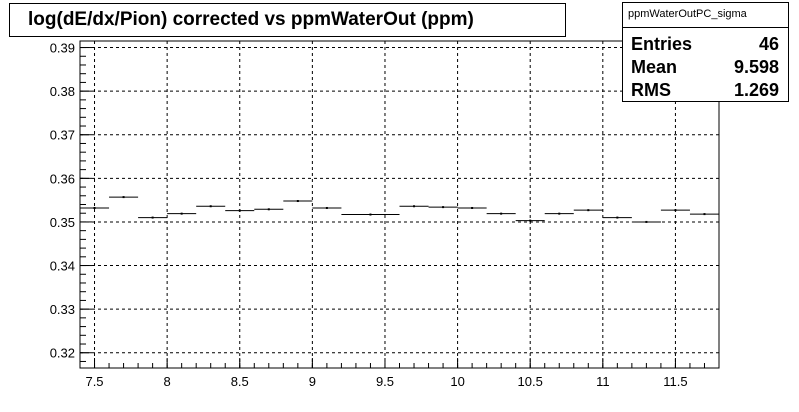 The image size is (799, 412). Describe the element at coordinates (167, 381) in the screenshot. I see `x-tick-label: 8` at that location.